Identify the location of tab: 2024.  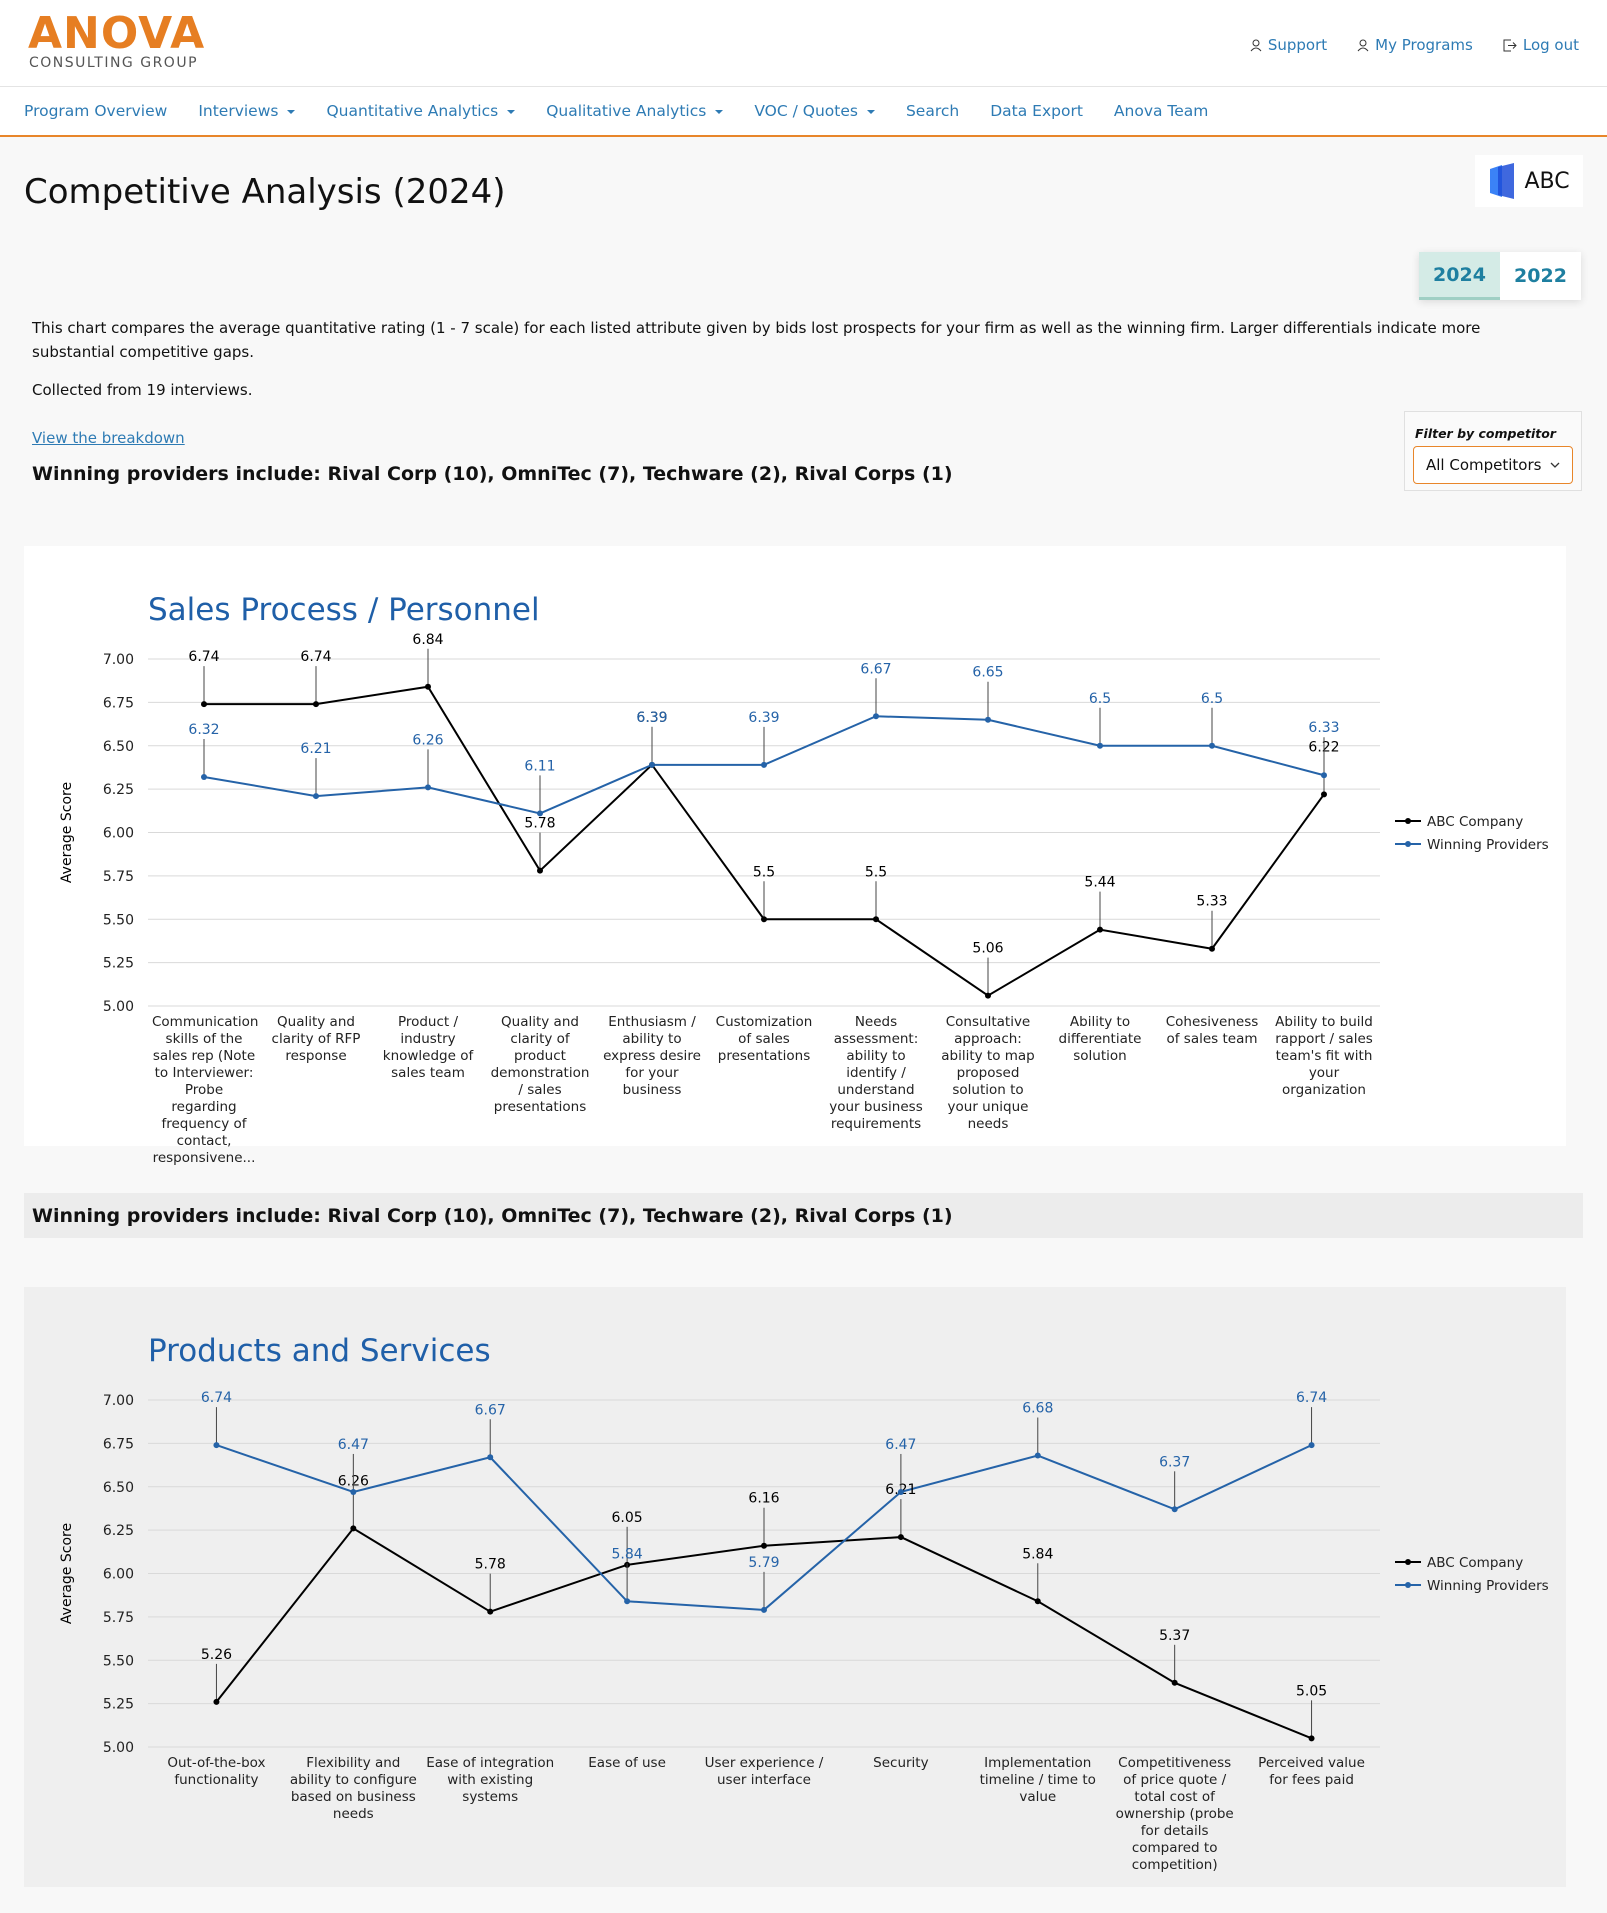
(1459, 276).